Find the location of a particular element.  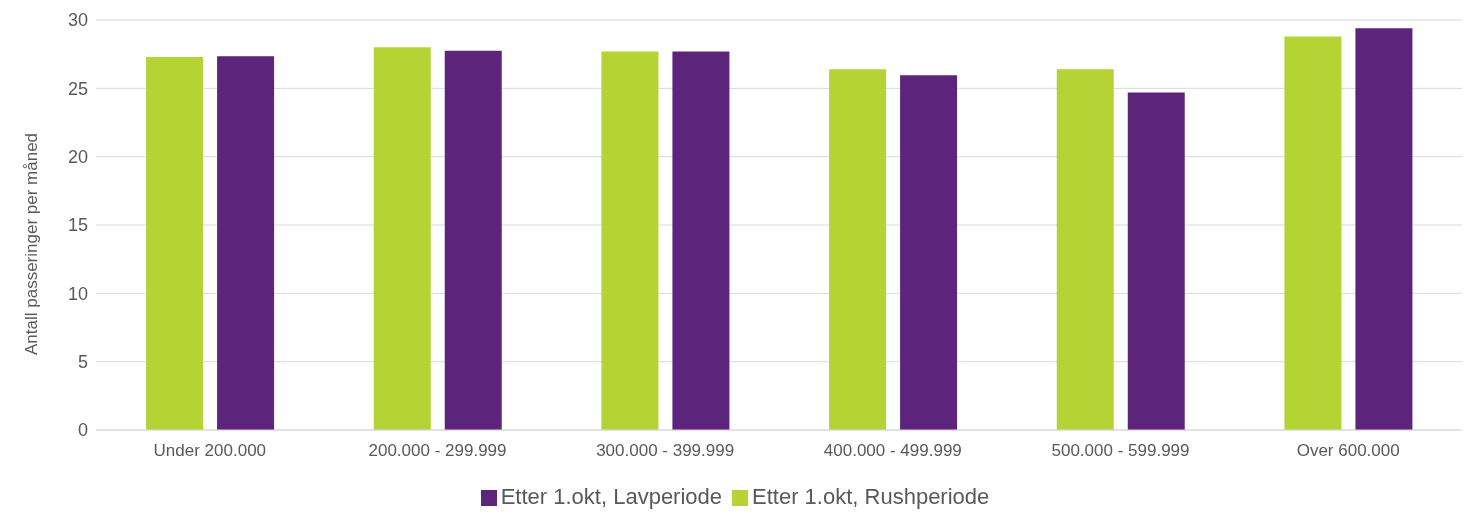

y-tick-label: 30 is located at coordinates (77, 20).